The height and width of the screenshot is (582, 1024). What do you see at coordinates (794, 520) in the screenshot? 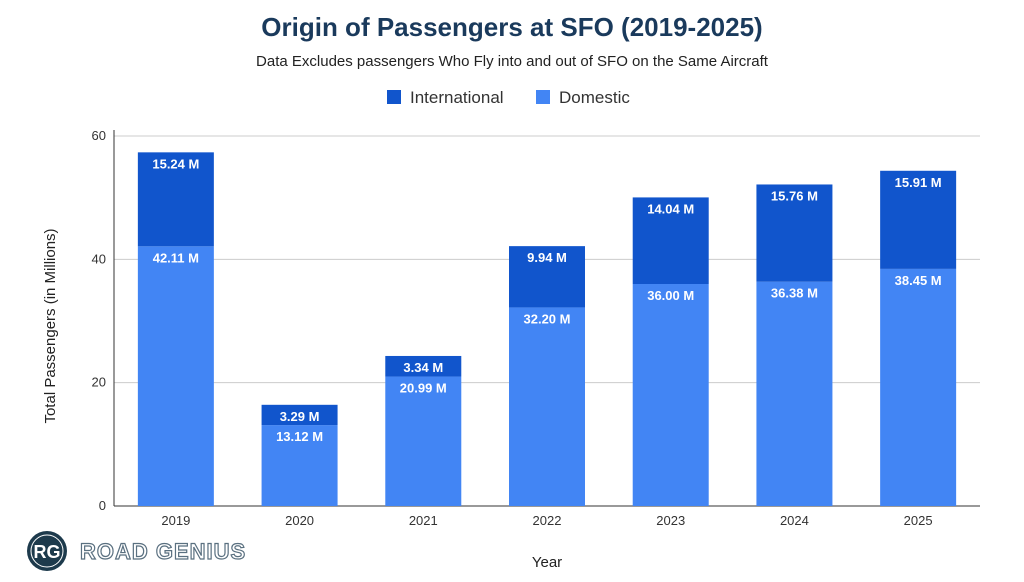
I see `x-tick-label: 2024` at bounding box center [794, 520].